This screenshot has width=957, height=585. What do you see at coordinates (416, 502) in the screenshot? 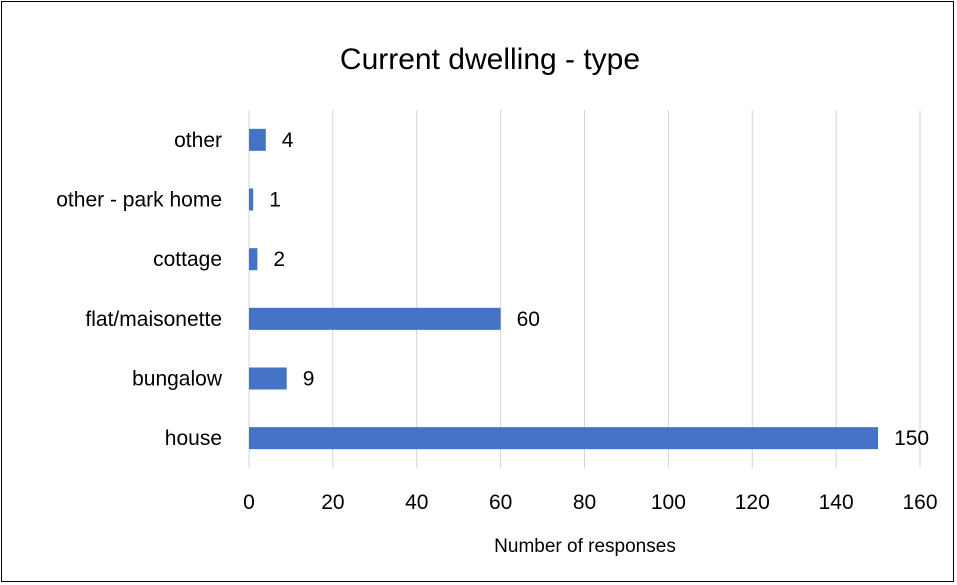
I see `x-tick-label-40: 40` at bounding box center [416, 502].